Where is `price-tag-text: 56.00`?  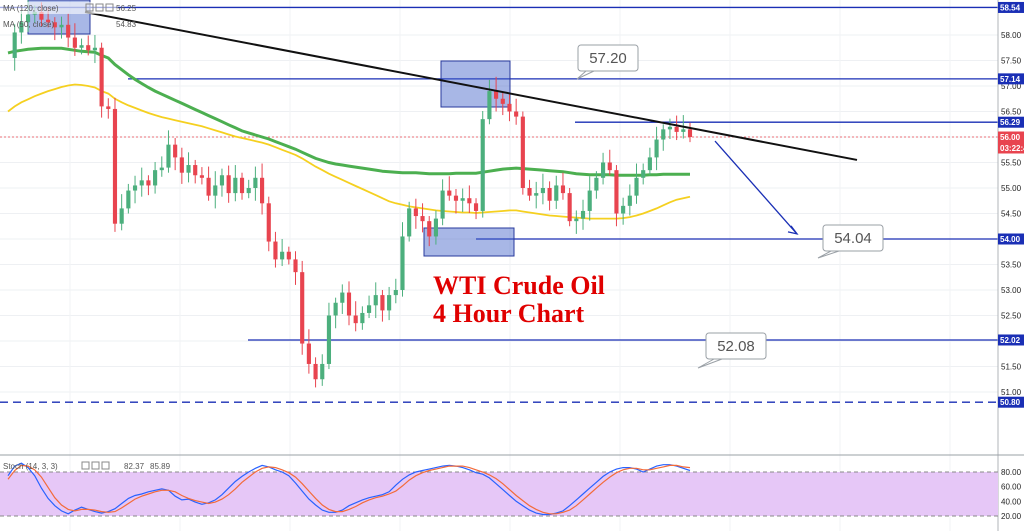
price-tag-text: 56.00 is located at coordinates (1010, 137).